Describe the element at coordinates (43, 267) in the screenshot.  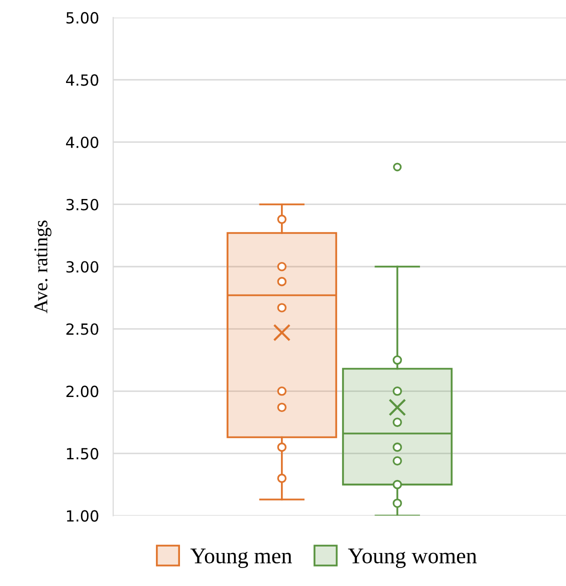
I see `y-axis-title: Ave. ratings` at that location.